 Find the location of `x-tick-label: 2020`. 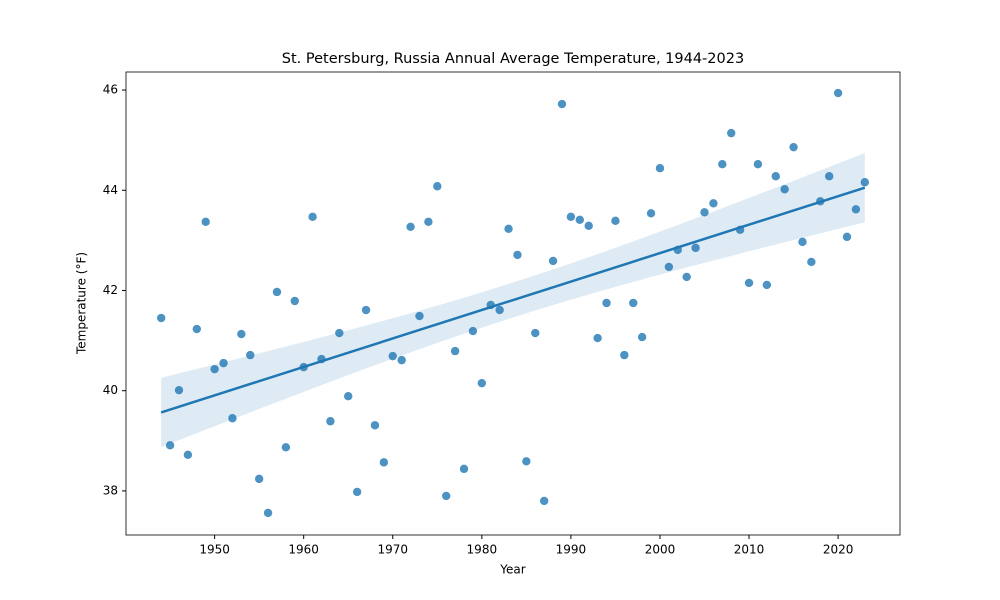

x-tick-label: 2020 is located at coordinates (838, 550).